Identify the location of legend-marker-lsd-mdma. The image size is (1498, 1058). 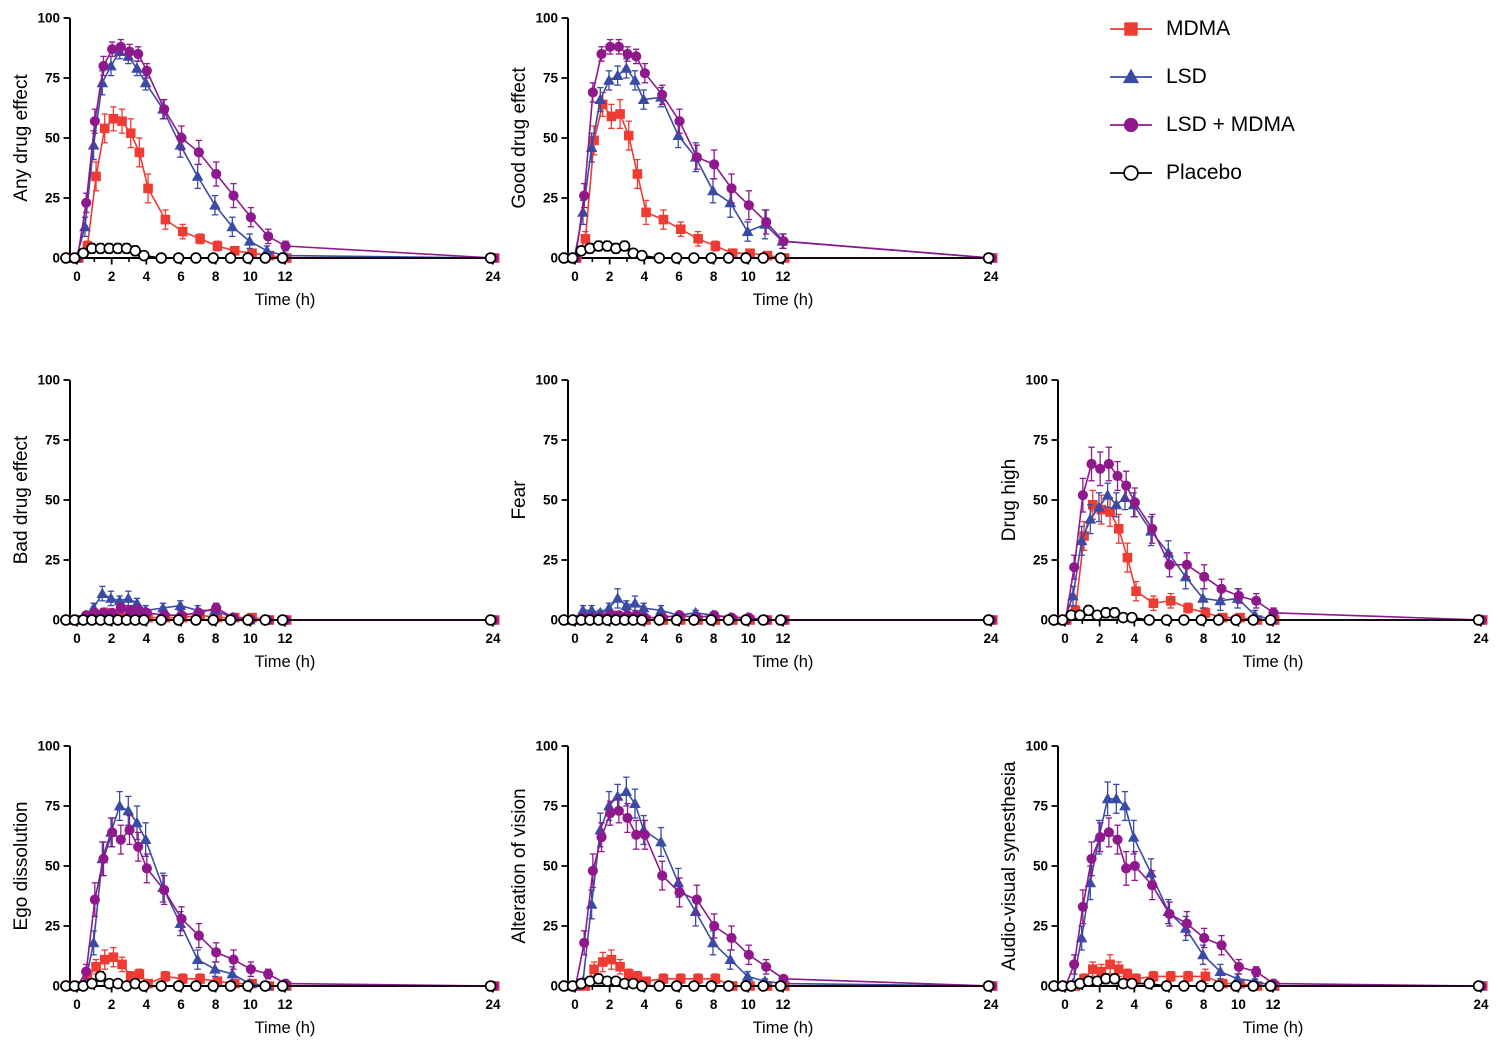
(1131, 125).